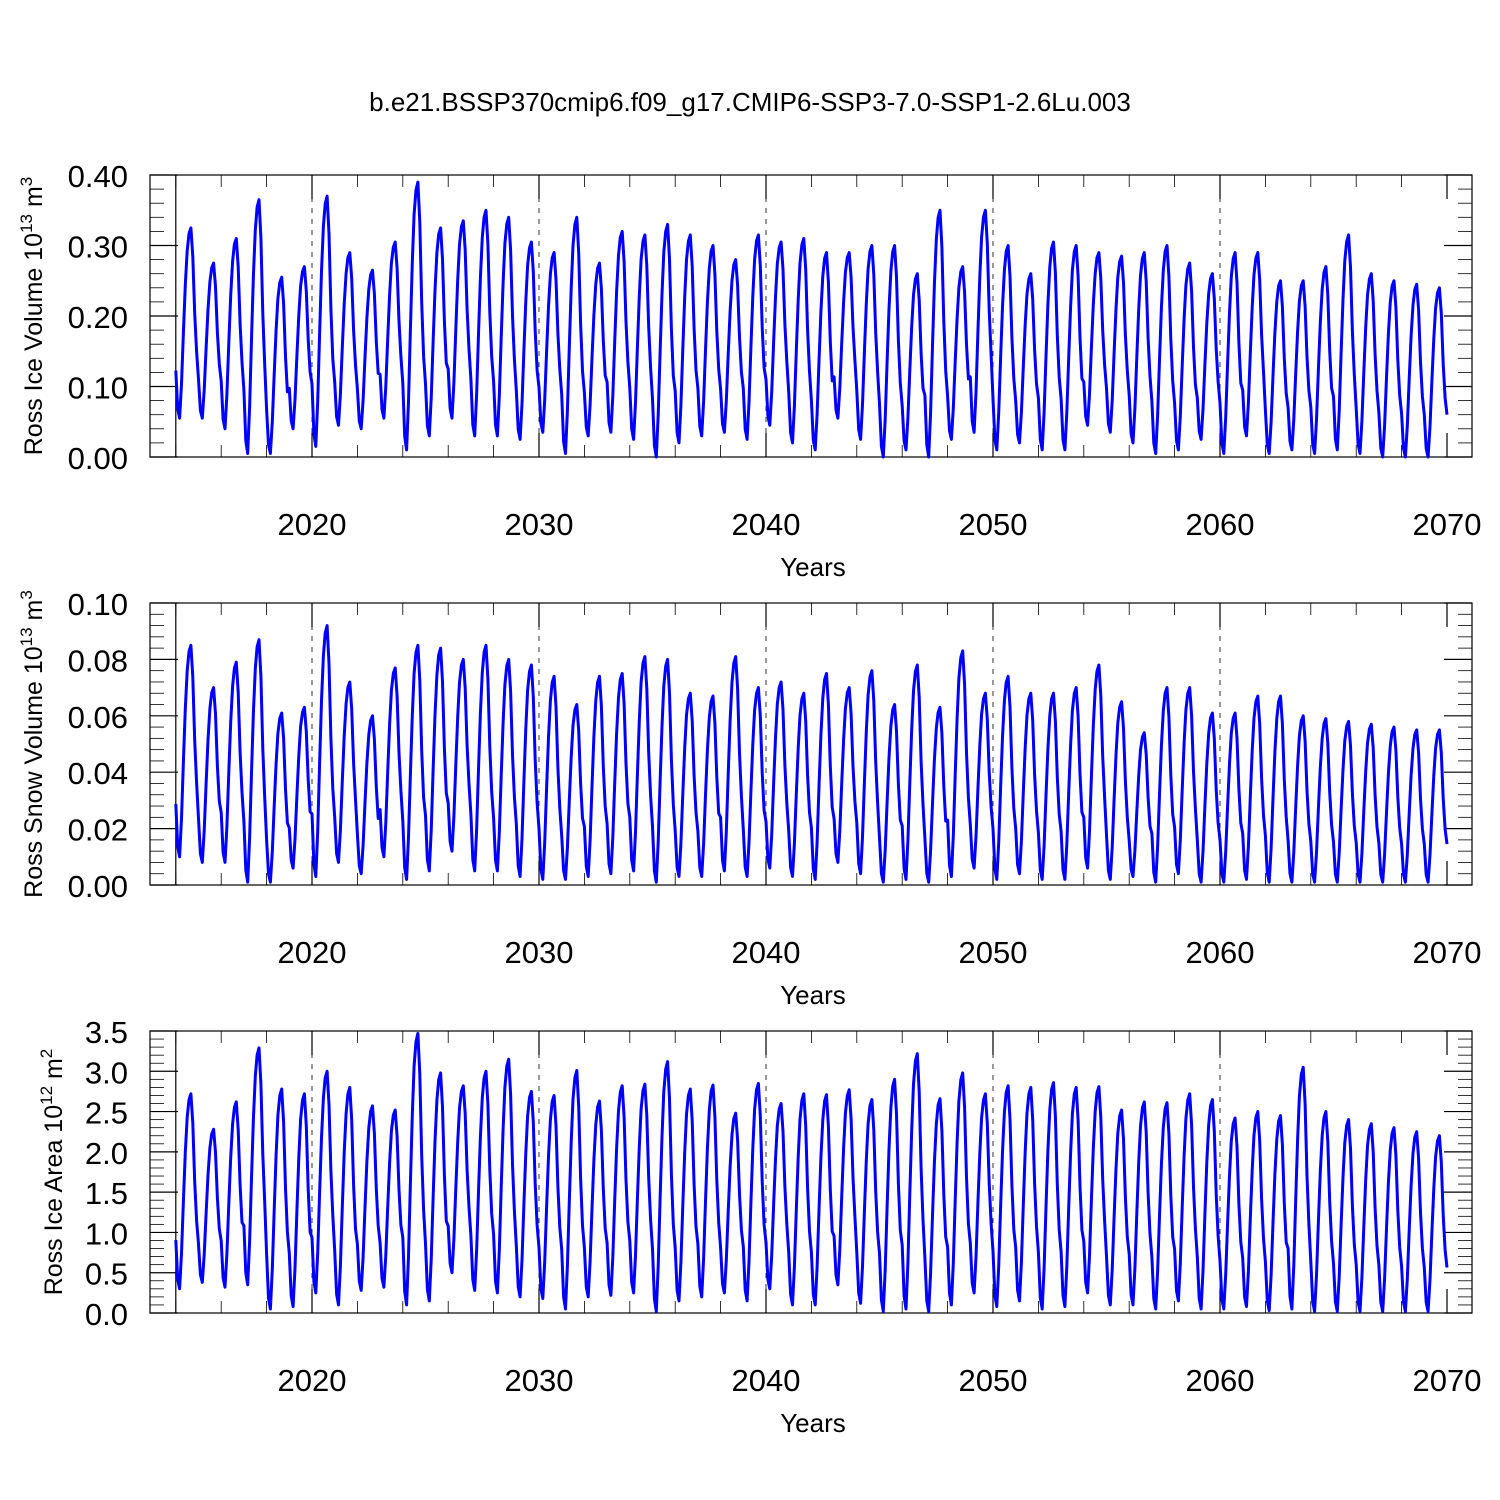 The width and height of the screenshot is (1500, 1500). I want to click on y-tick-label: 3.0, so click(106, 1072).